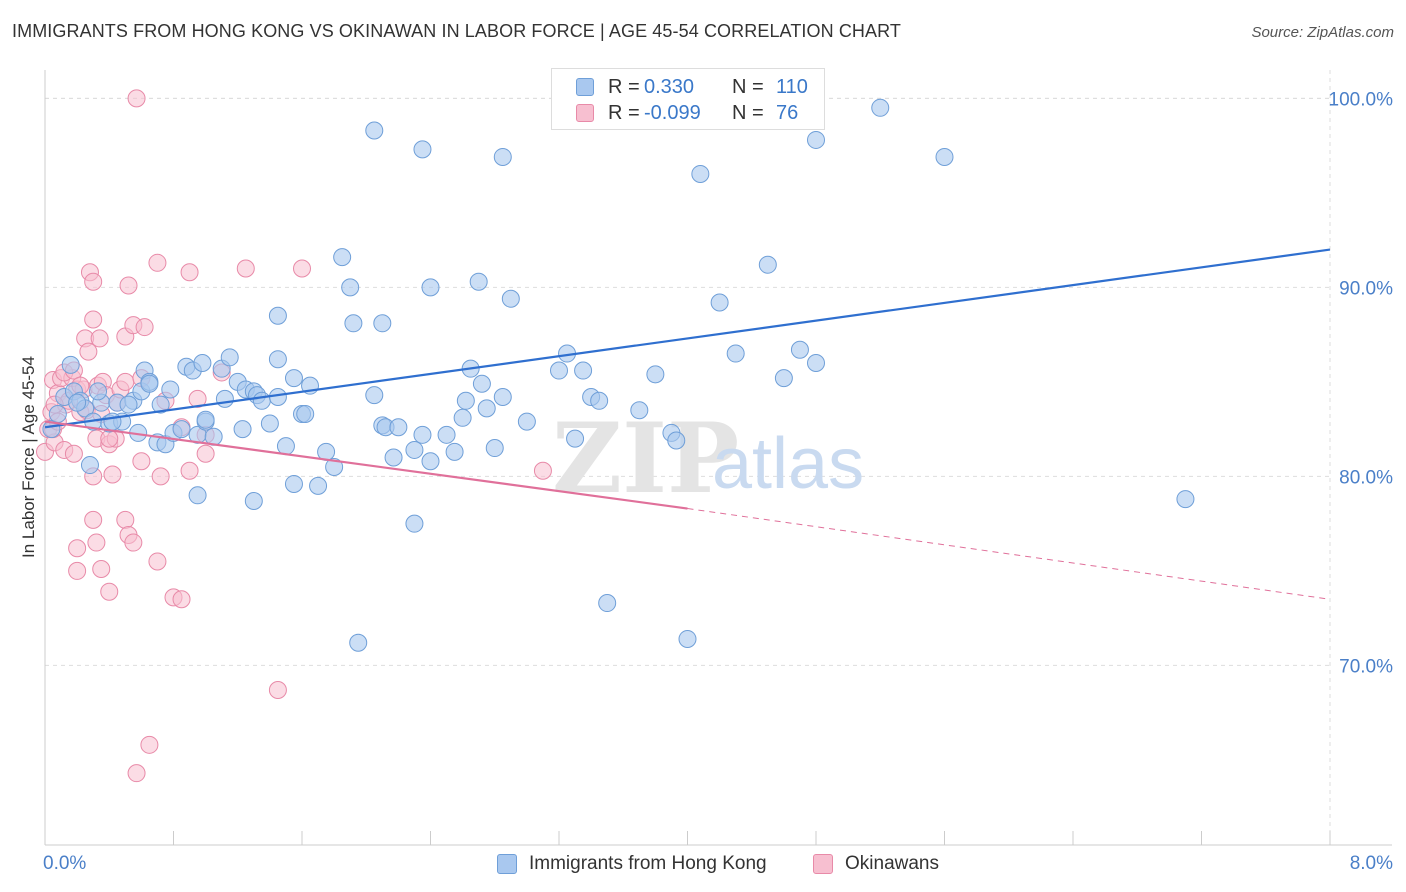 Image resolution: width=1406 pixels, height=892 pixels. Describe the element at coordinates (1322, 32) in the screenshot. I see `chart-source: Source: ZipAtlas.com` at that location.